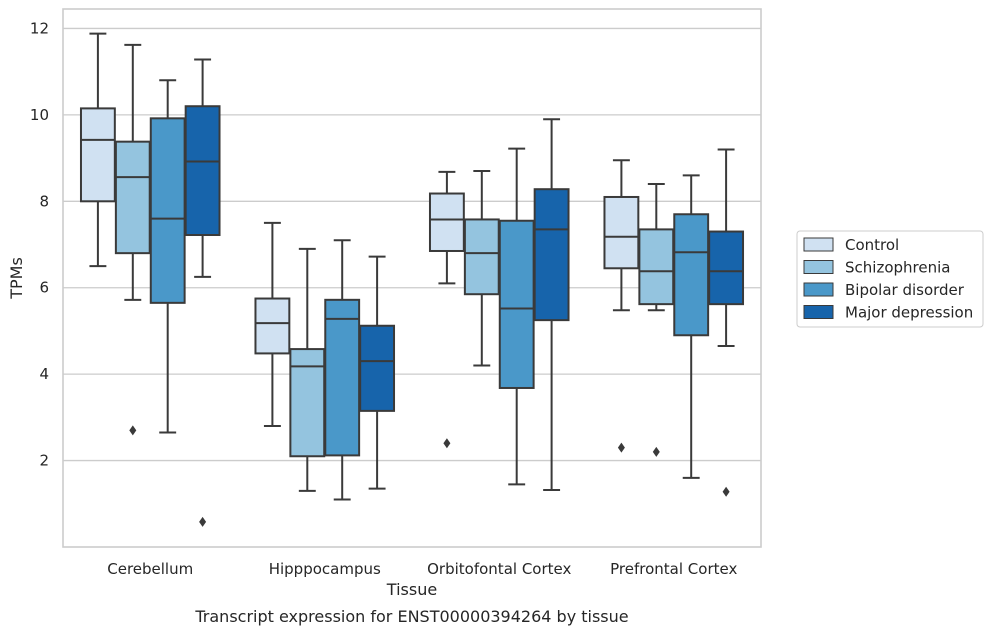  What do you see at coordinates (673, 569) in the screenshot?
I see `x-tick-label: Prefrontal Cortex` at bounding box center [673, 569].